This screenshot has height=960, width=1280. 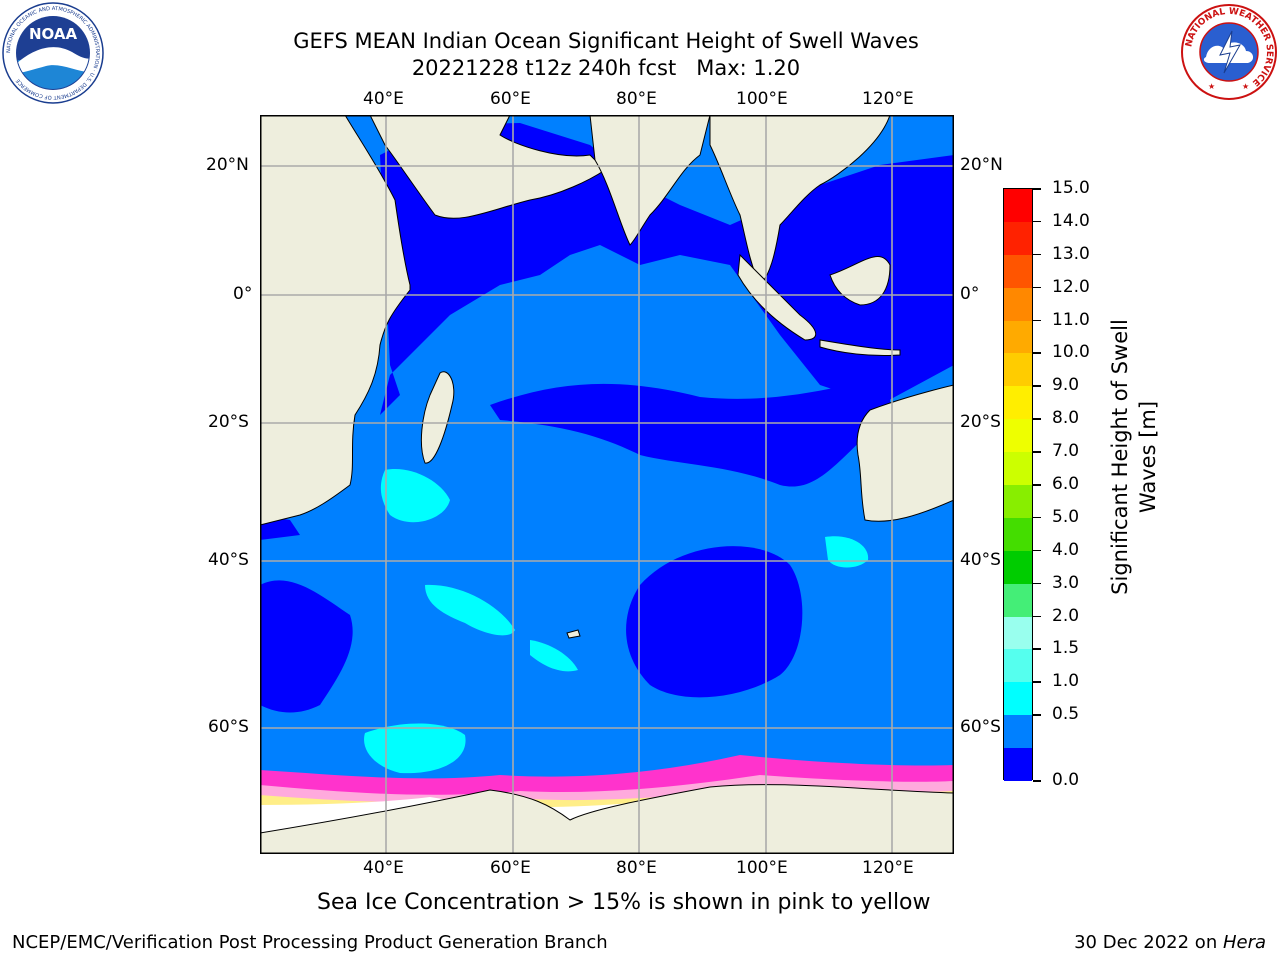 I want to click on colorbar, so click(x=1018, y=485).